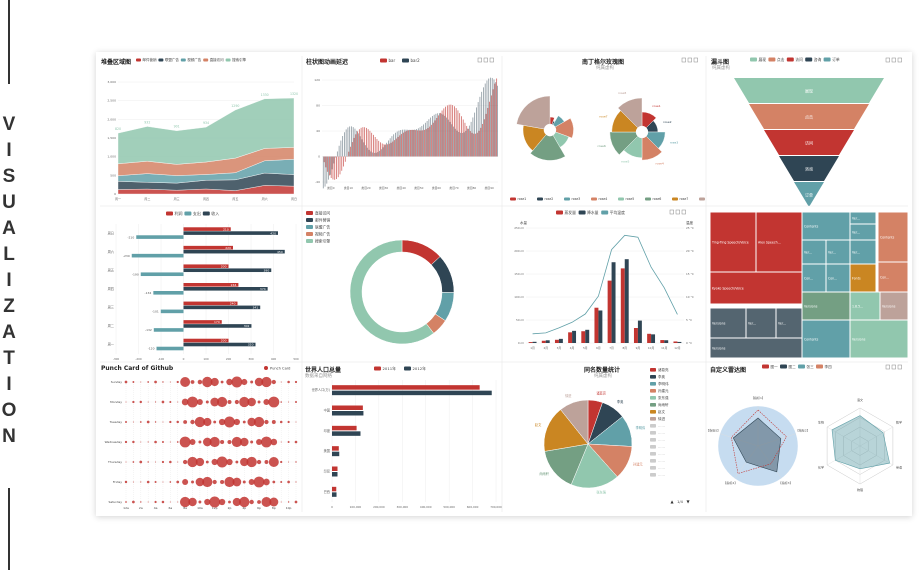 Image resolution: width=921 pixels, height=570 pixels. Describe the element at coordinates (280, 369) in the screenshot. I see `legend-label: Punch Card` at that location.